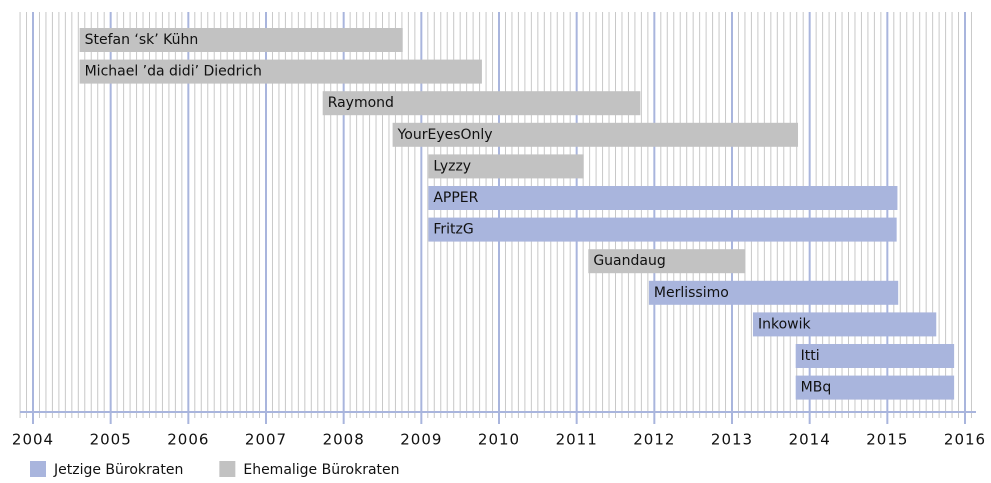 The width and height of the screenshot is (991, 483). Describe the element at coordinates (266, 440) in the screenshot. I see `x-tick-label: 2007` at that location.